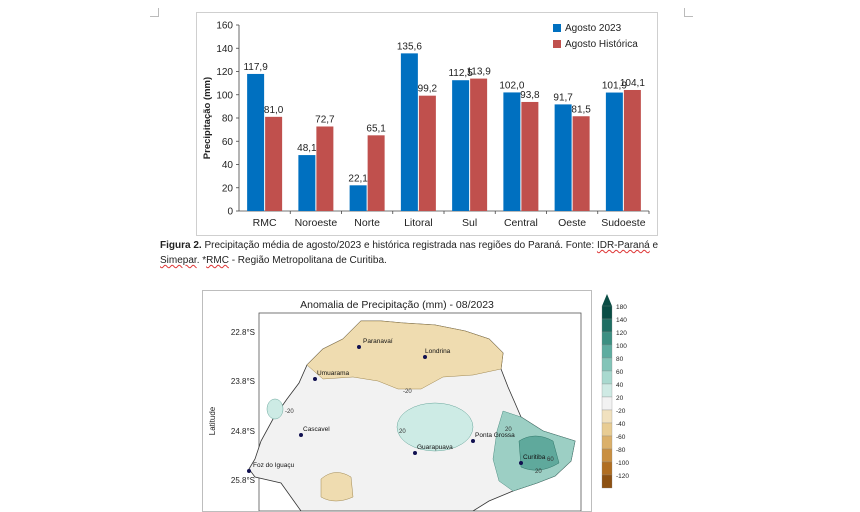 The image size is (860, 512). What do you see at coordinates (275, 409) in the screenshot?
I see `wet-anomaly-west` at bounding box center [275, 409].